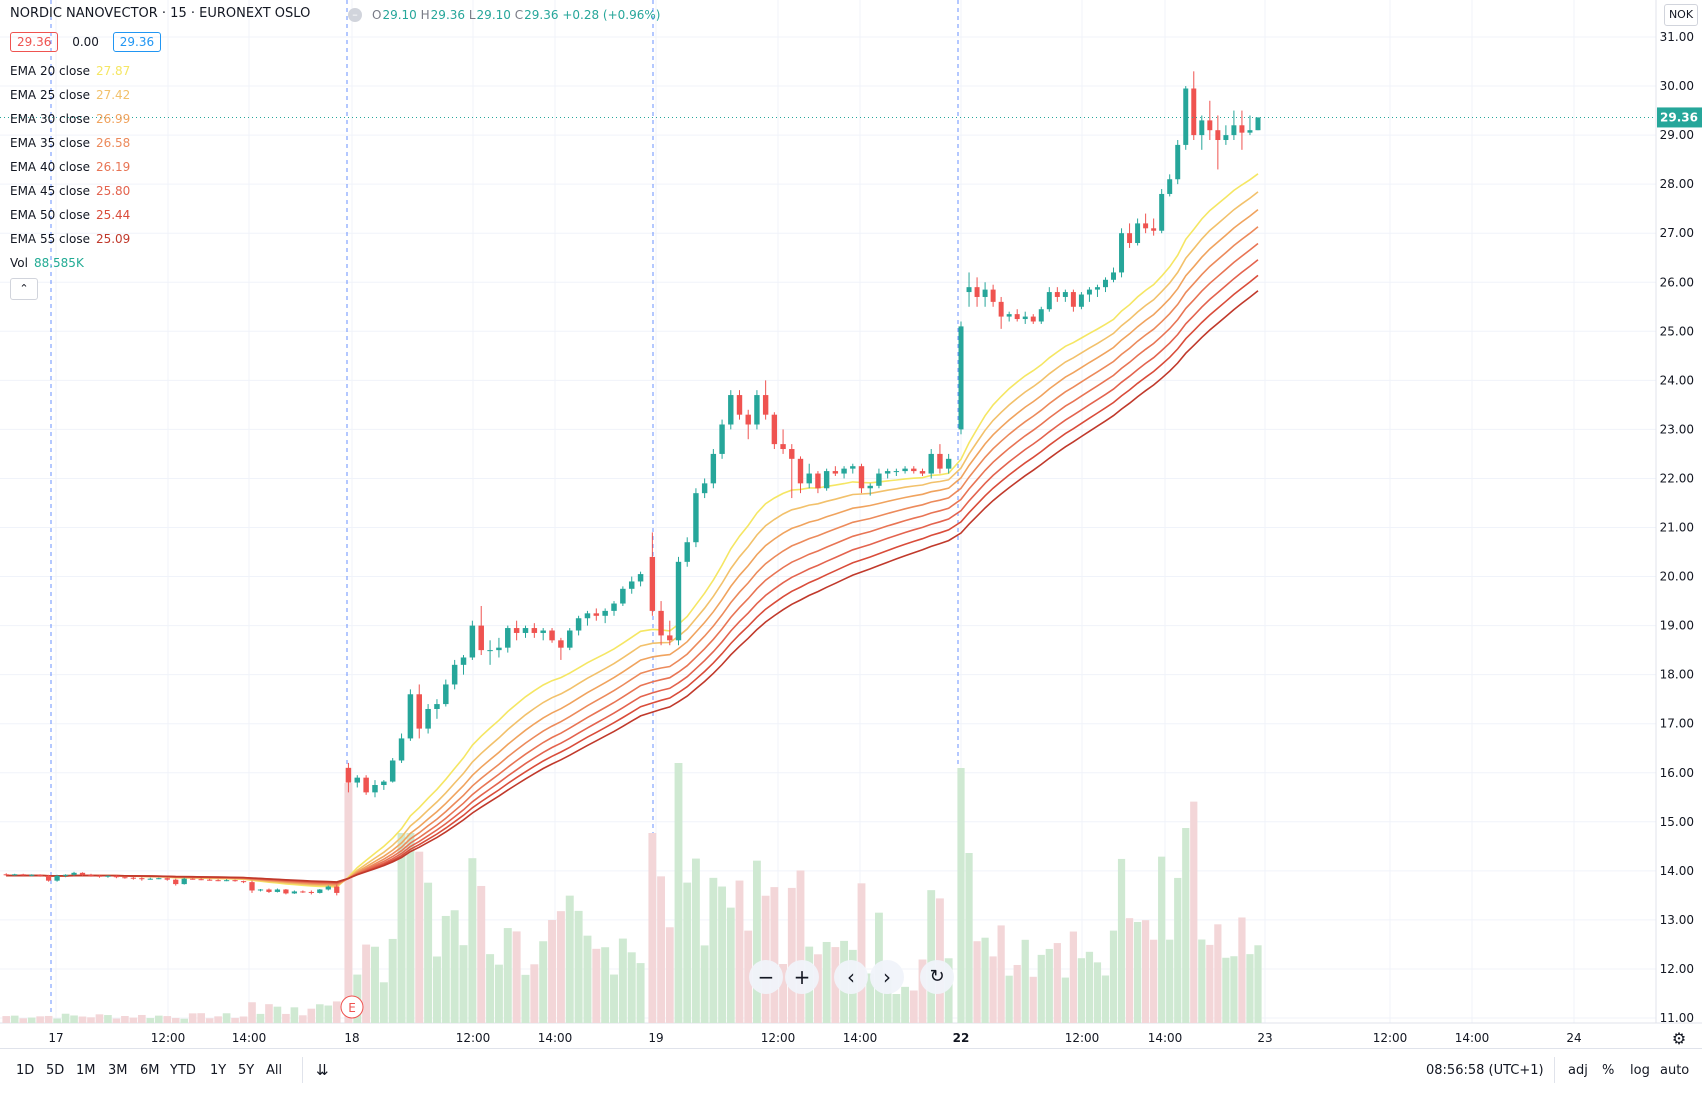 The image size is (1702, 1093). Describe the element at coordinates (137, 42) in the screenshot. I see `ask-price-box: 29.36` at that location.